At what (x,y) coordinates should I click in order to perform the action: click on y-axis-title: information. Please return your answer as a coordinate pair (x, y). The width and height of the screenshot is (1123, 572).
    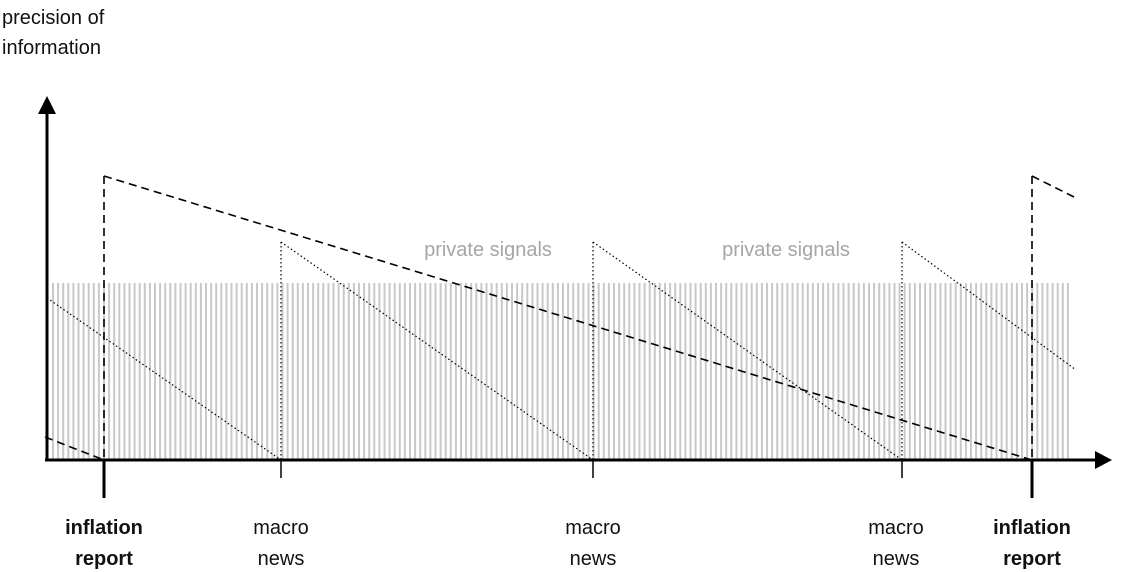
    Looking at the image, I should click on (51, 48).